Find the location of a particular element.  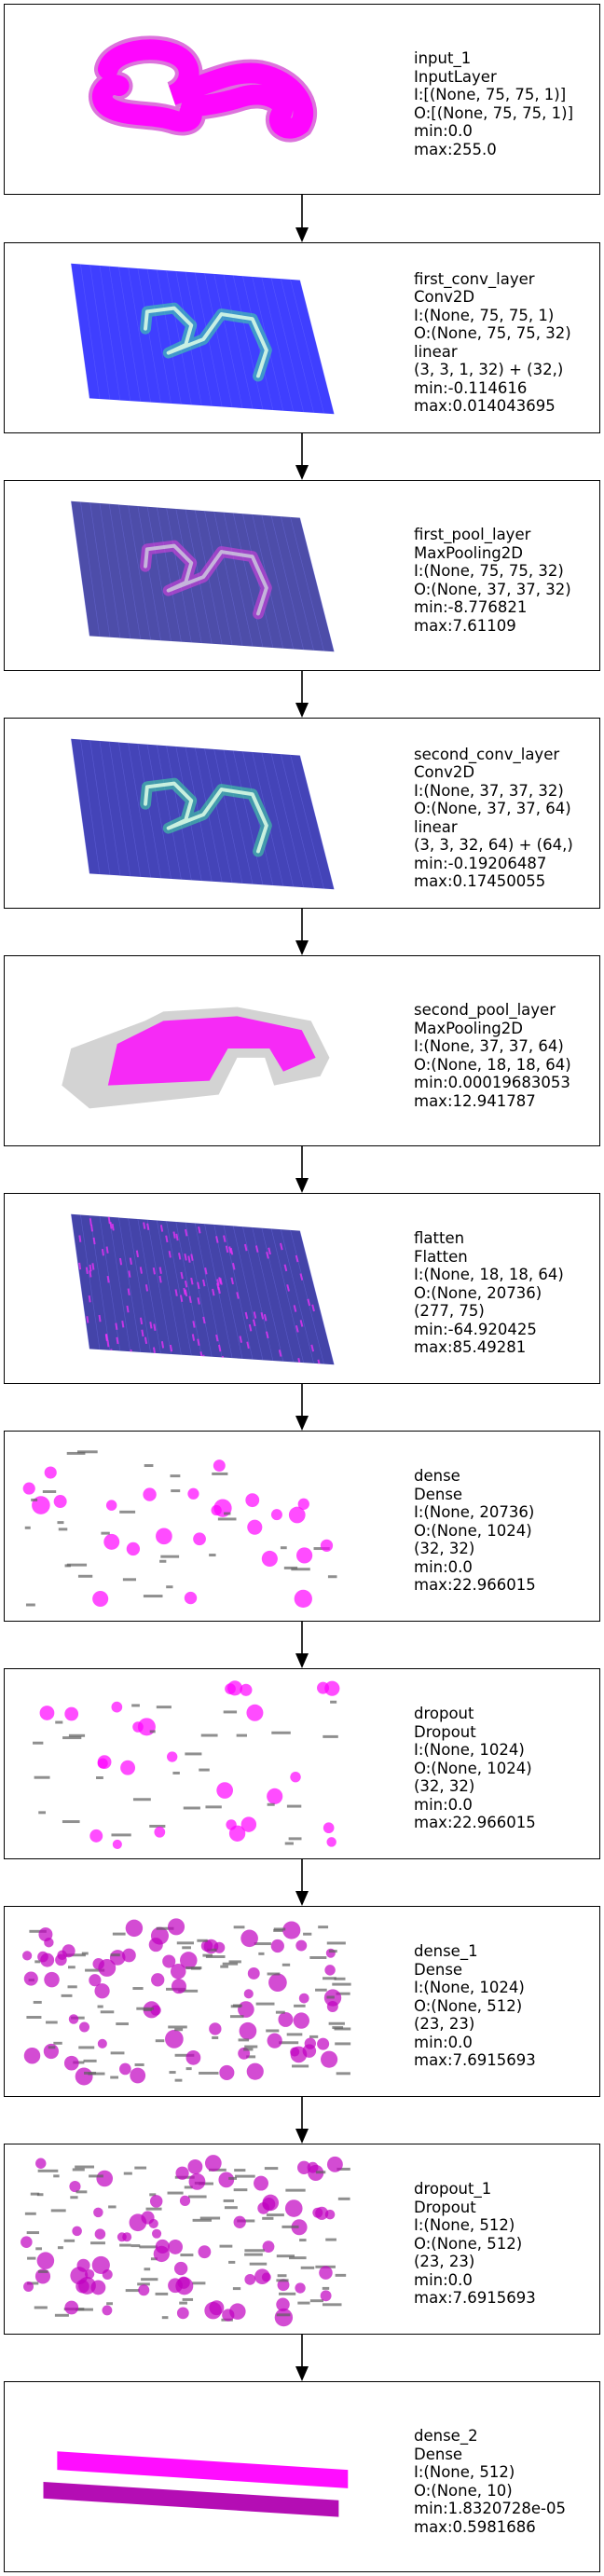

layer-detail: O:(None, 10) is located at coordinates (463, 2490).